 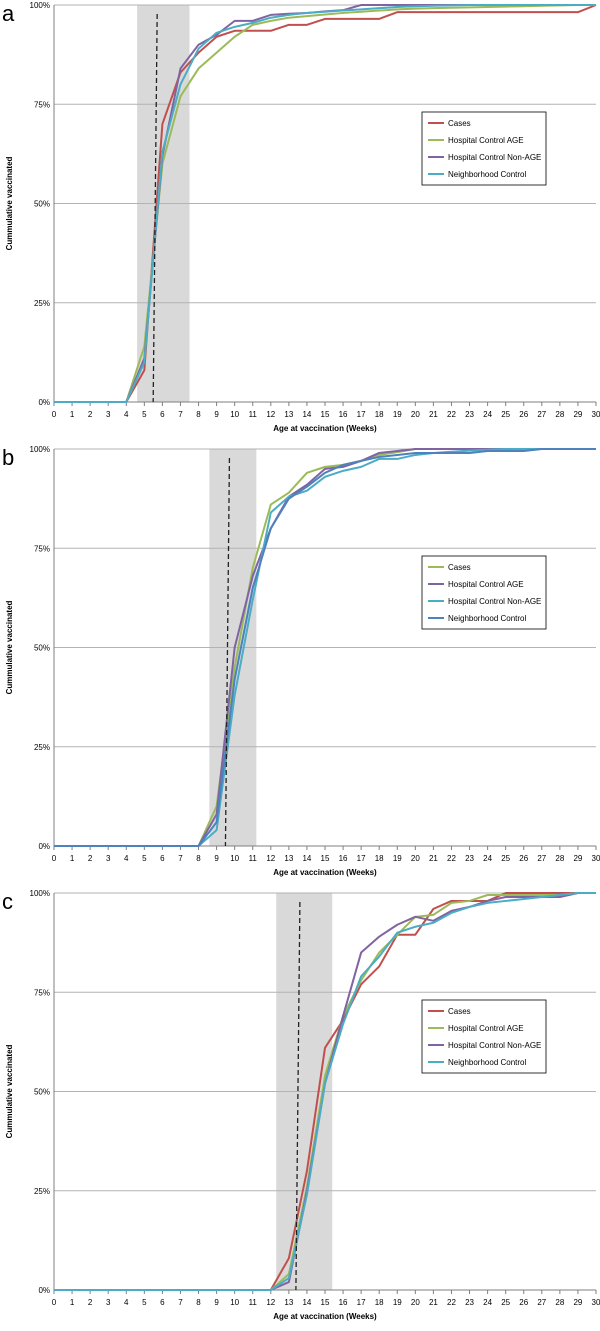 I want to click on x-tick-label: 17, so click(x=361, y=858).